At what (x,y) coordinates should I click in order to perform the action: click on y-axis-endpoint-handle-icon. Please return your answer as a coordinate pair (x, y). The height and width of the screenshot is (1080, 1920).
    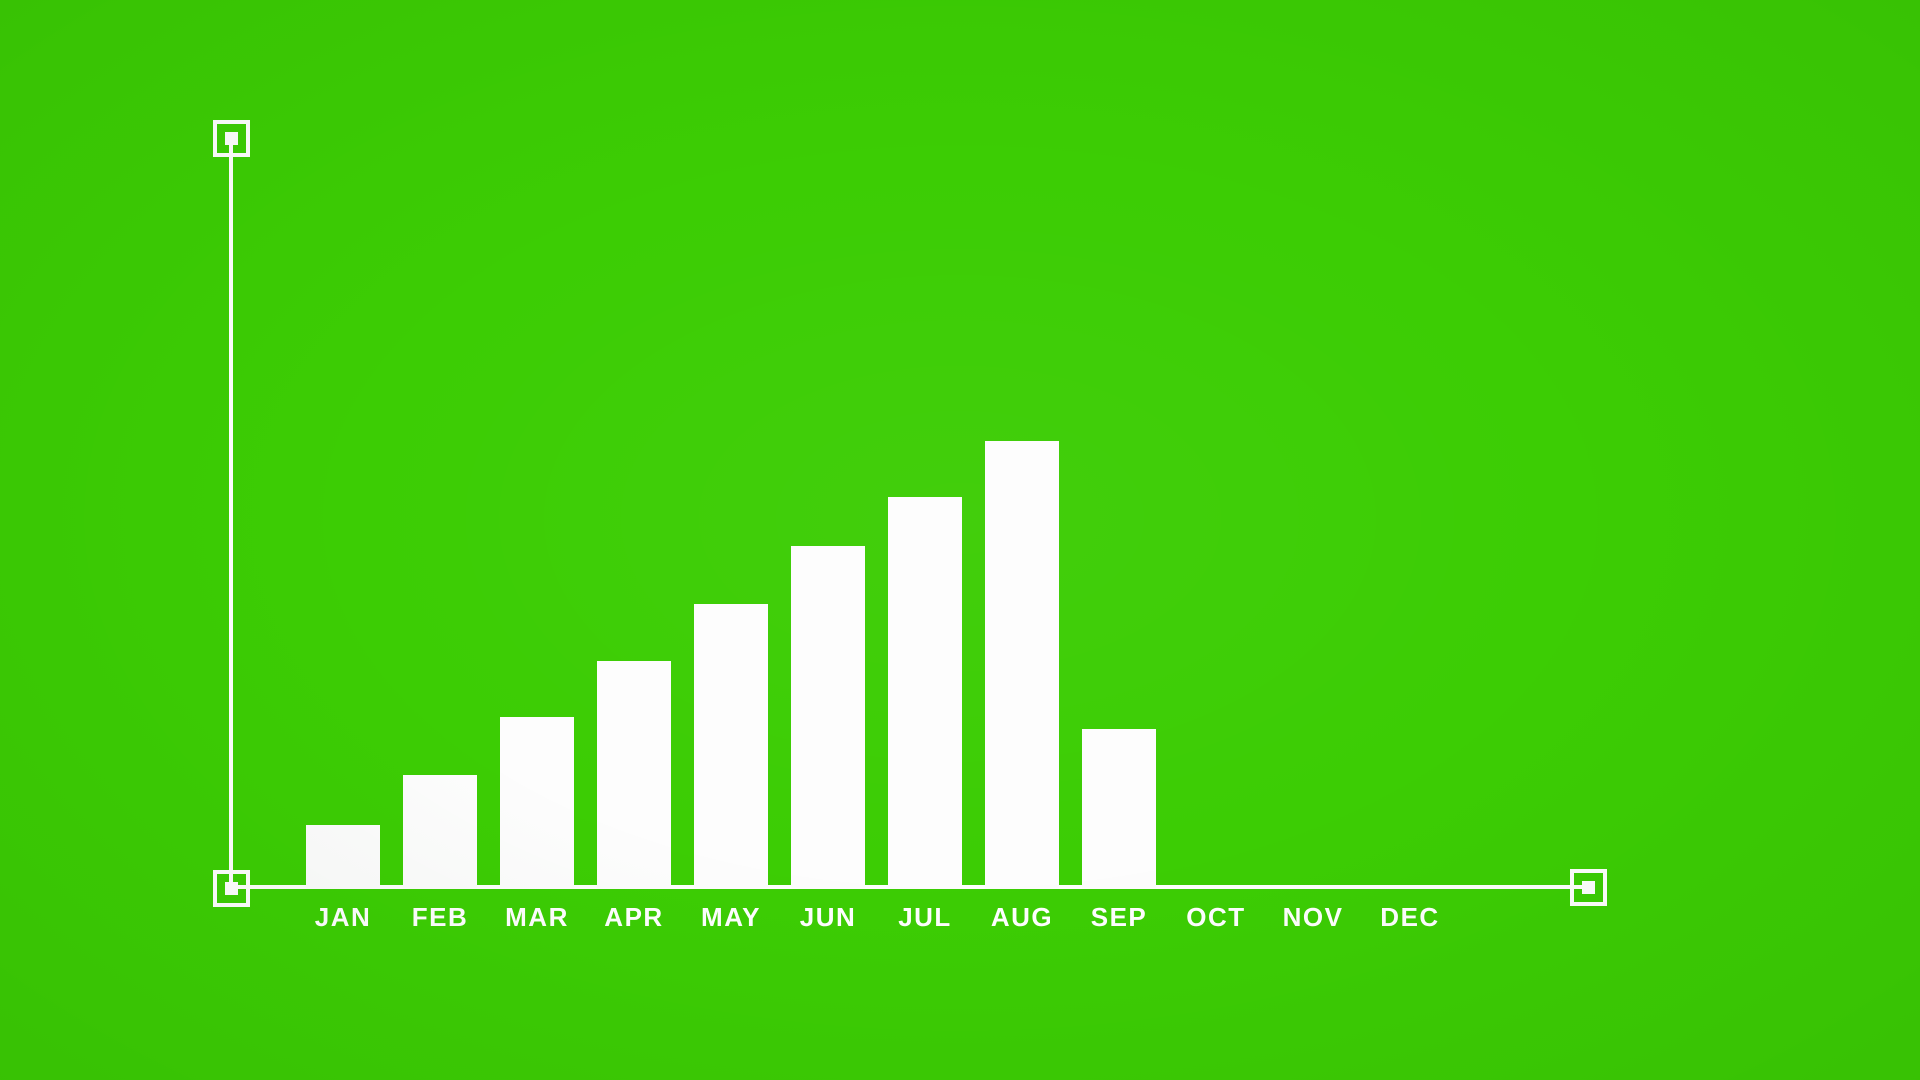
    Looking at the image, I should click on (231, 138).